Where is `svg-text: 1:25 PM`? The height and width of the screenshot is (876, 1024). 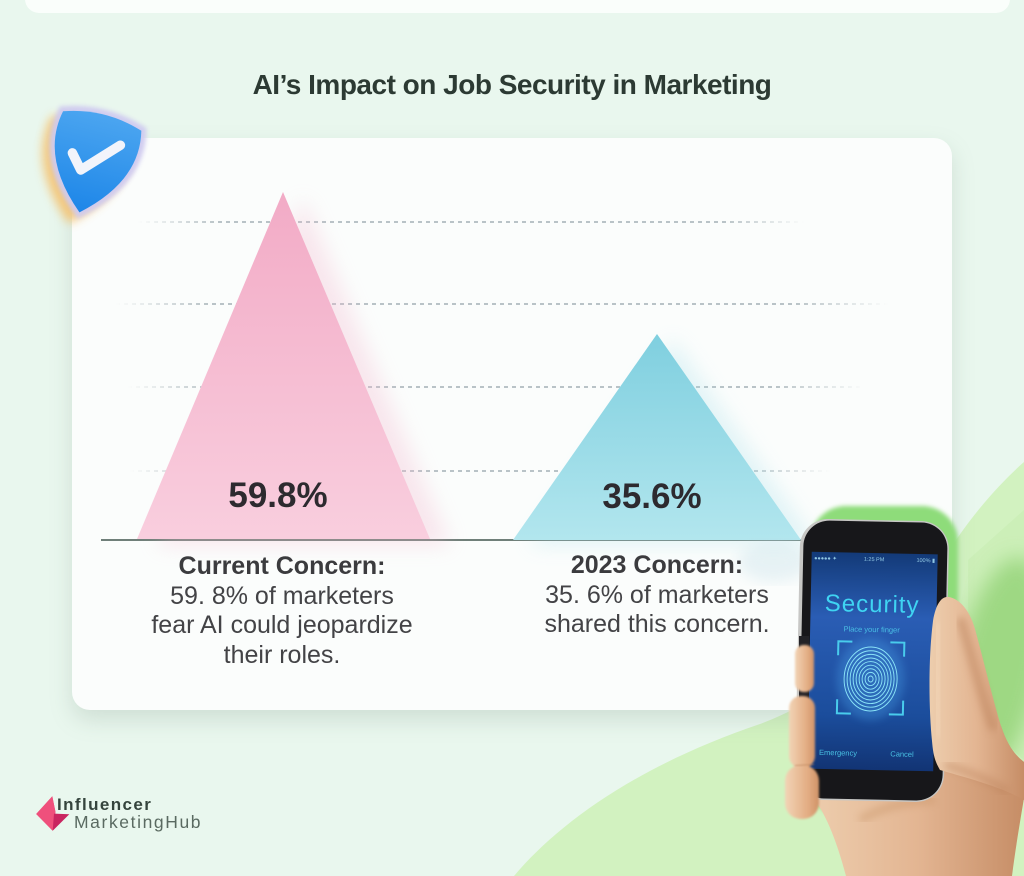
svg-text: 1:25 PM is located at coordinates (874, 560).